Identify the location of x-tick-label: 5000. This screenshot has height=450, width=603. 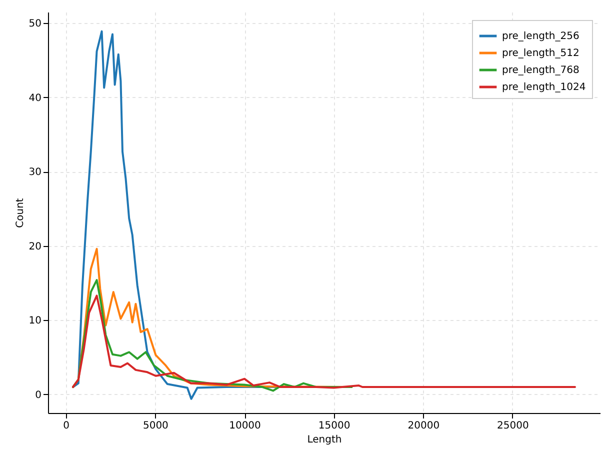
(155, 426).